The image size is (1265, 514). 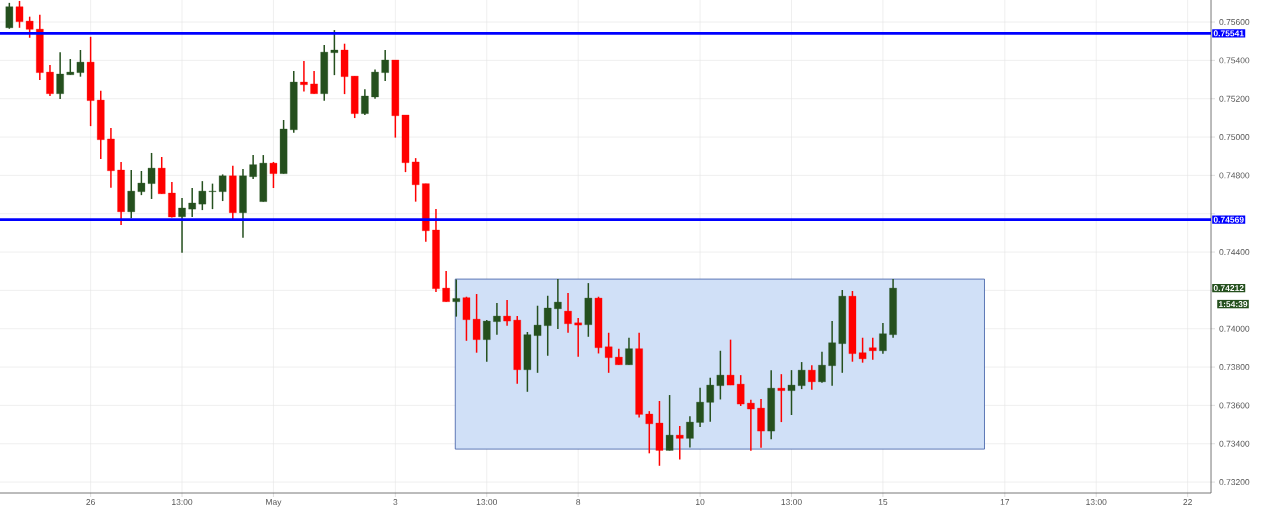 What do you see at coordinates (1234, 137) in the screenshot?
I see `y-tick-label: 0.75000` at bounding box center [1234, 137].